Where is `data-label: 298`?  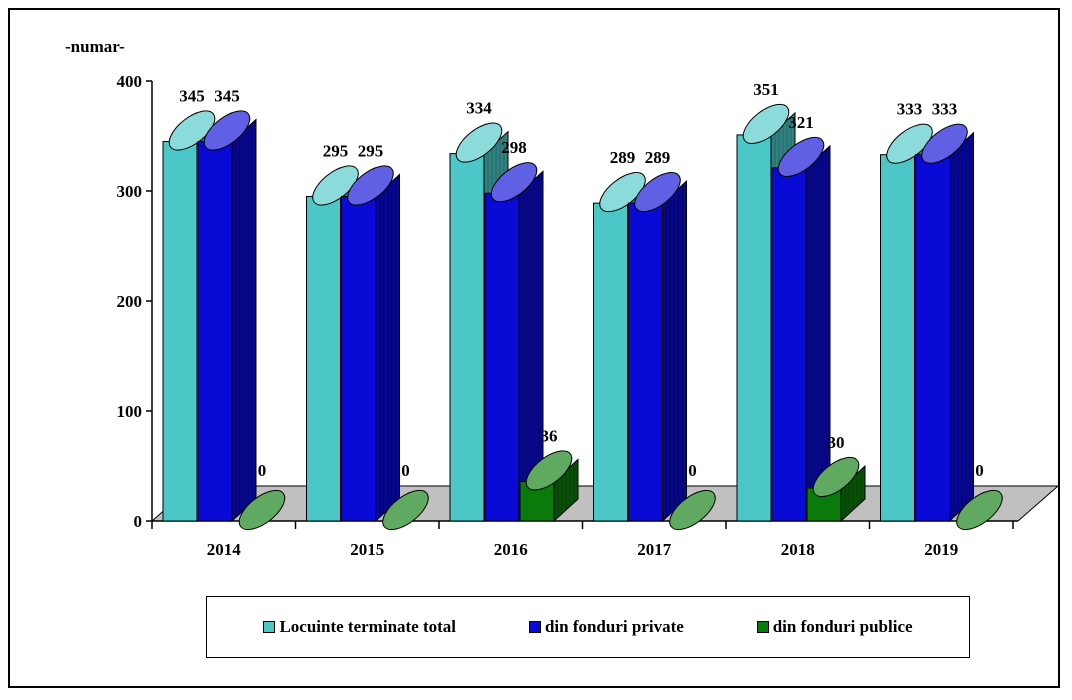 data-label: 298 is located at coordinates (514, 147).